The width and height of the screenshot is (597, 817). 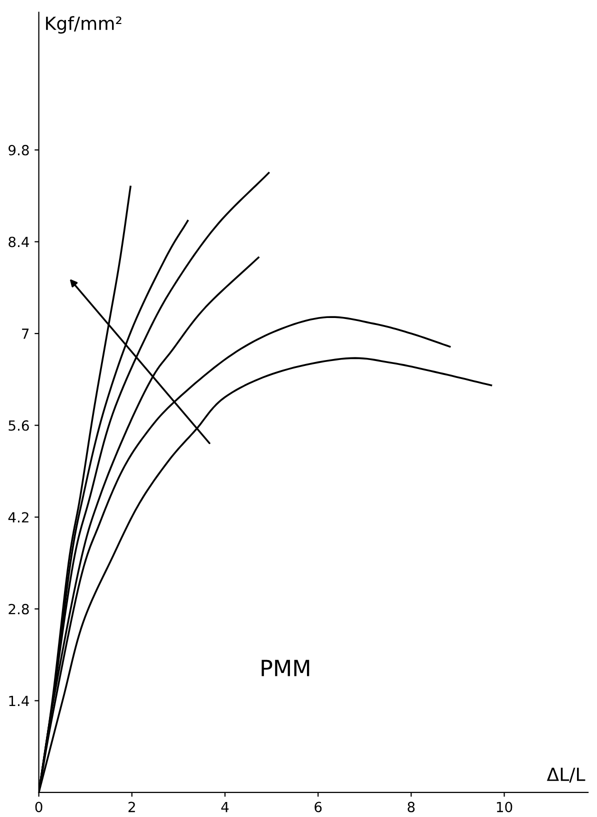 I want to click on x-tick-label: 0, so click(x=38, y=807).